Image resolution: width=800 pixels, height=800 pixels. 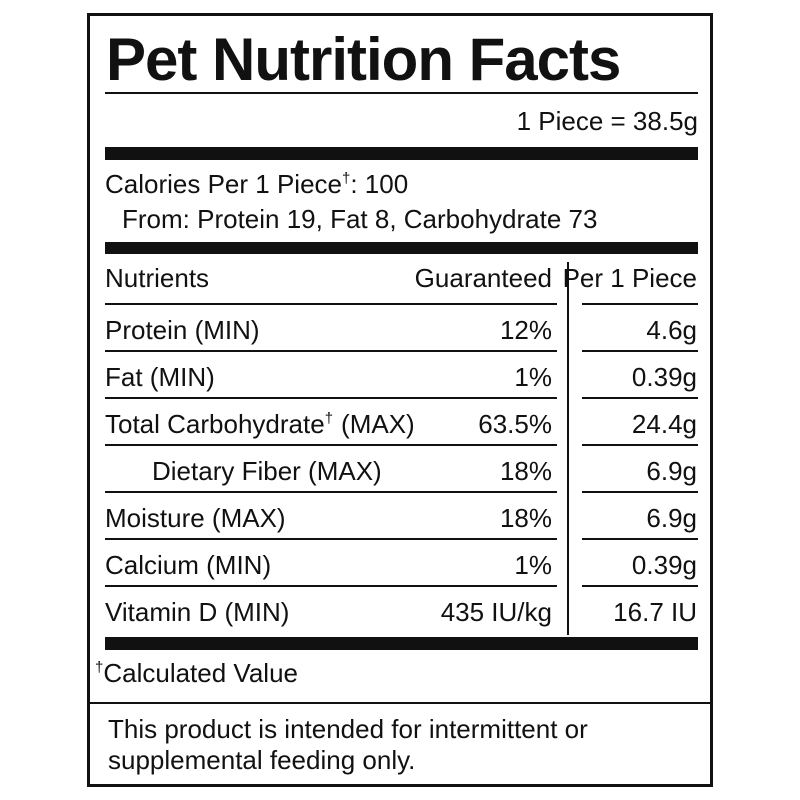 I want to click on footnote-text: Calculated Value, so click(x=200, y=673).